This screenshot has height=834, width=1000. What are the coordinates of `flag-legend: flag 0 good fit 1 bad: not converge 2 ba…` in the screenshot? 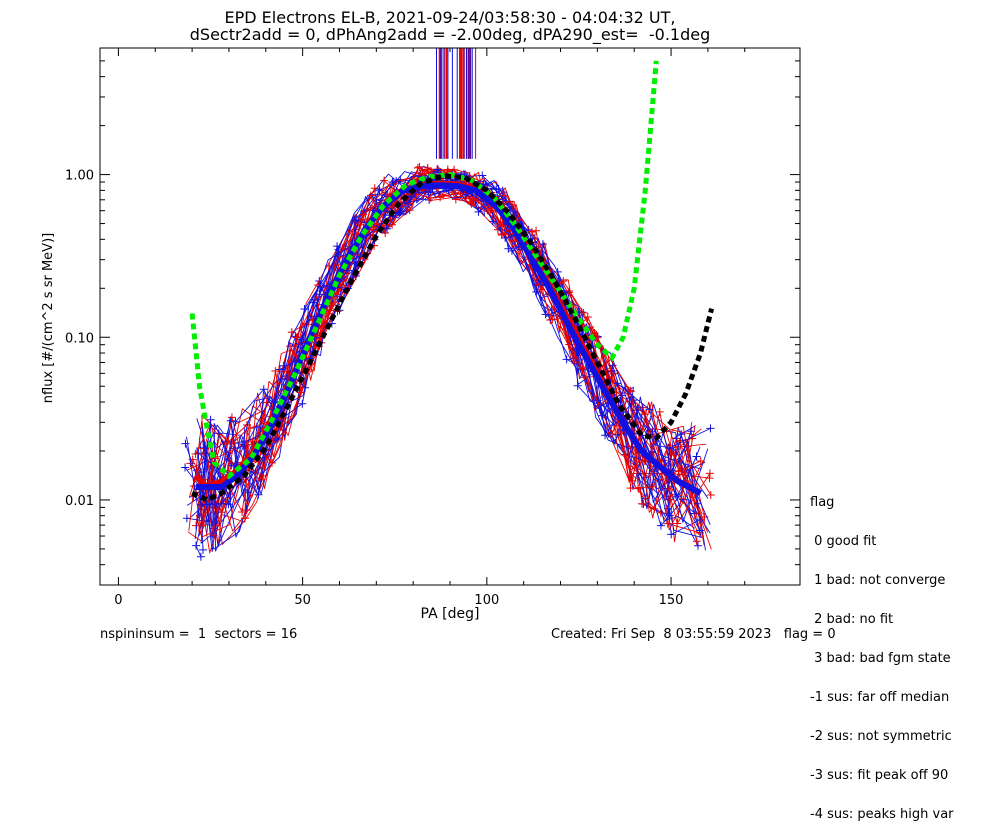 It's located at (882, 652).